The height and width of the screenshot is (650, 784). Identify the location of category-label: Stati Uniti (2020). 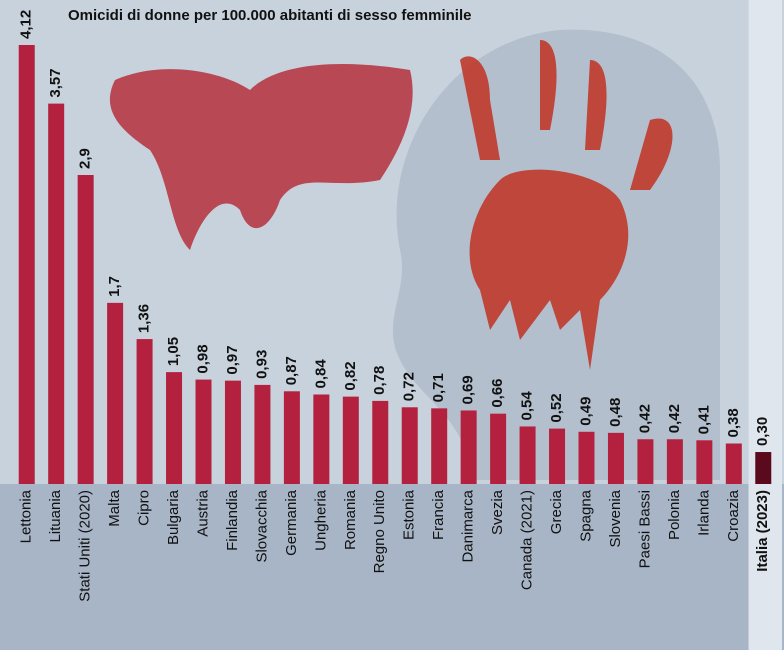
(85, 546).